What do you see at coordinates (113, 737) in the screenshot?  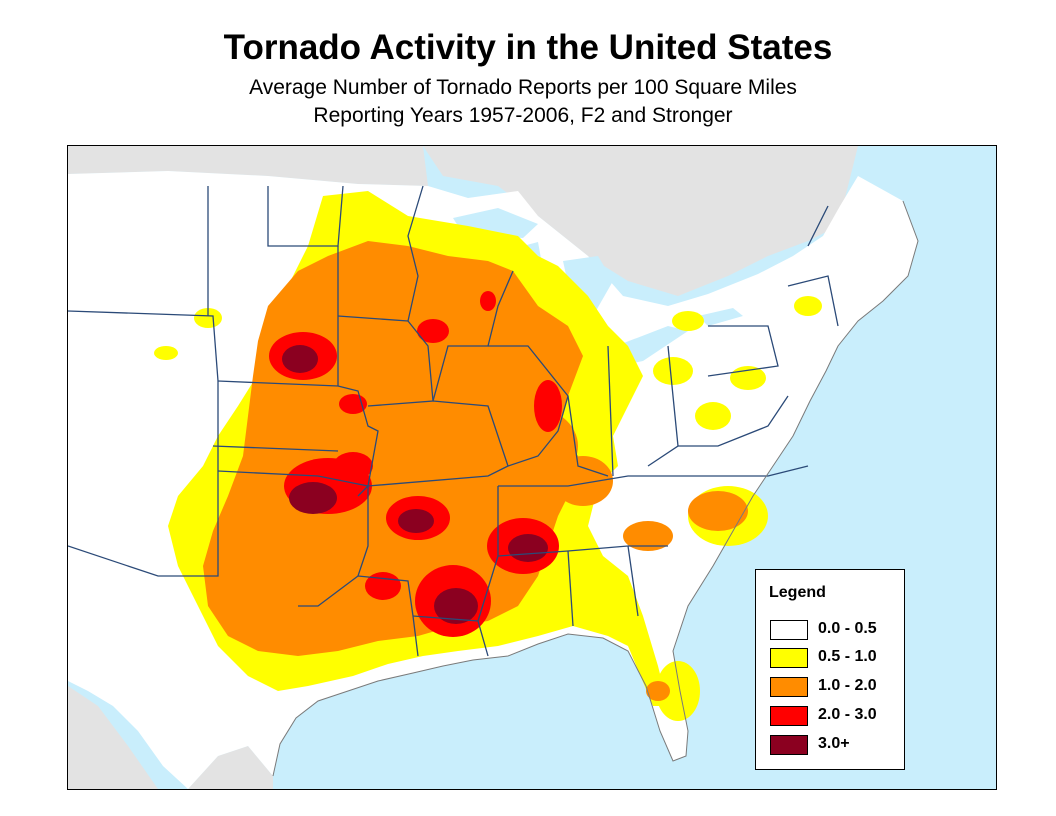 I see `mexico-west` at bounding box center [113, 737].